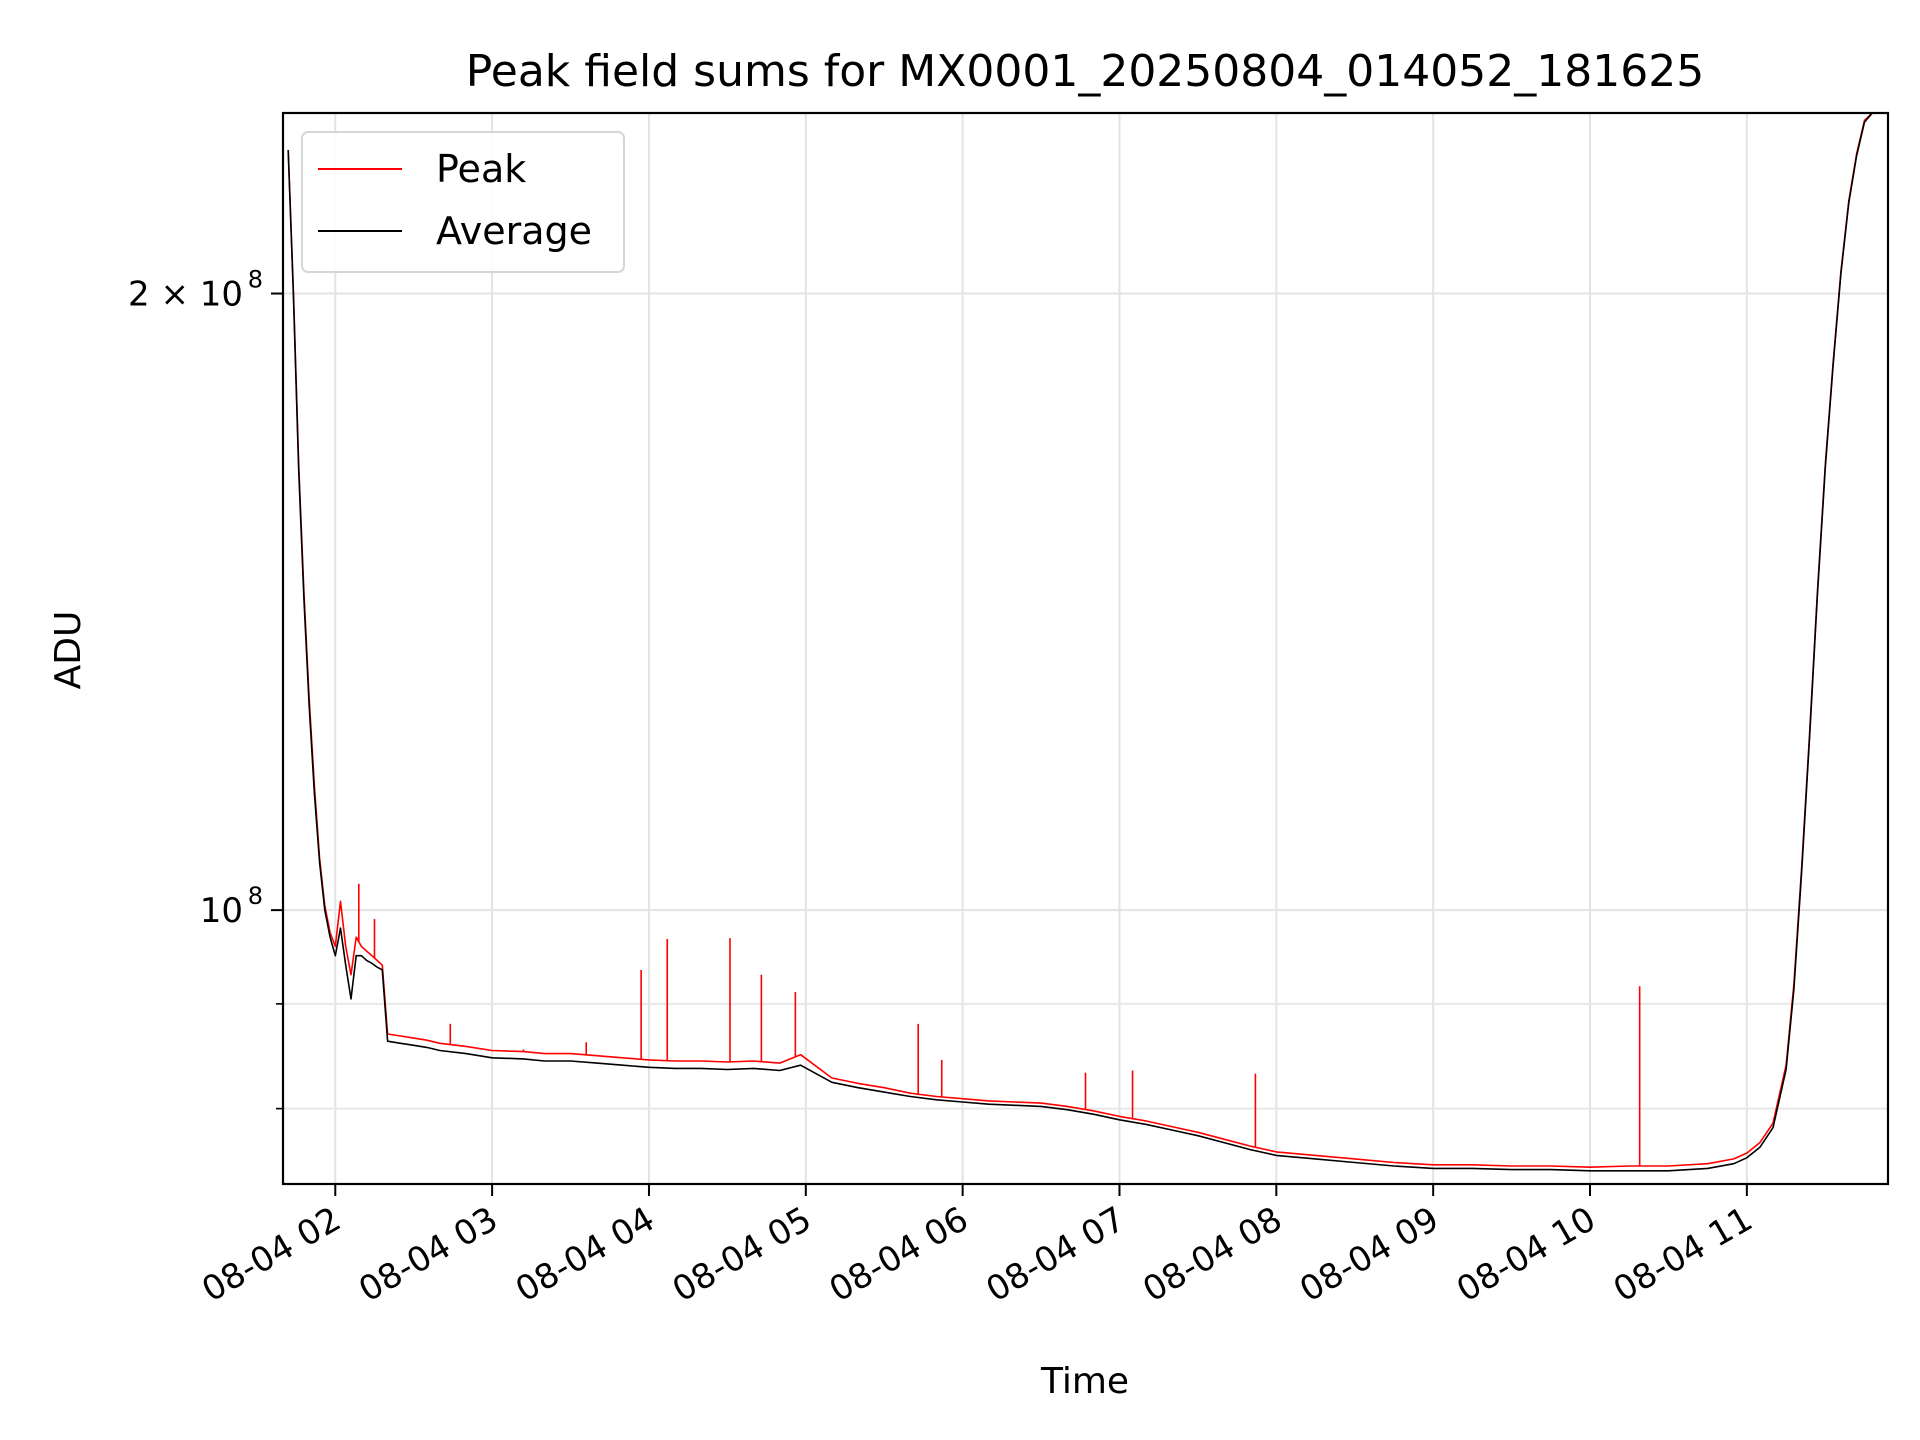  I want to click on legend: Peak Average, so click(463, 202).